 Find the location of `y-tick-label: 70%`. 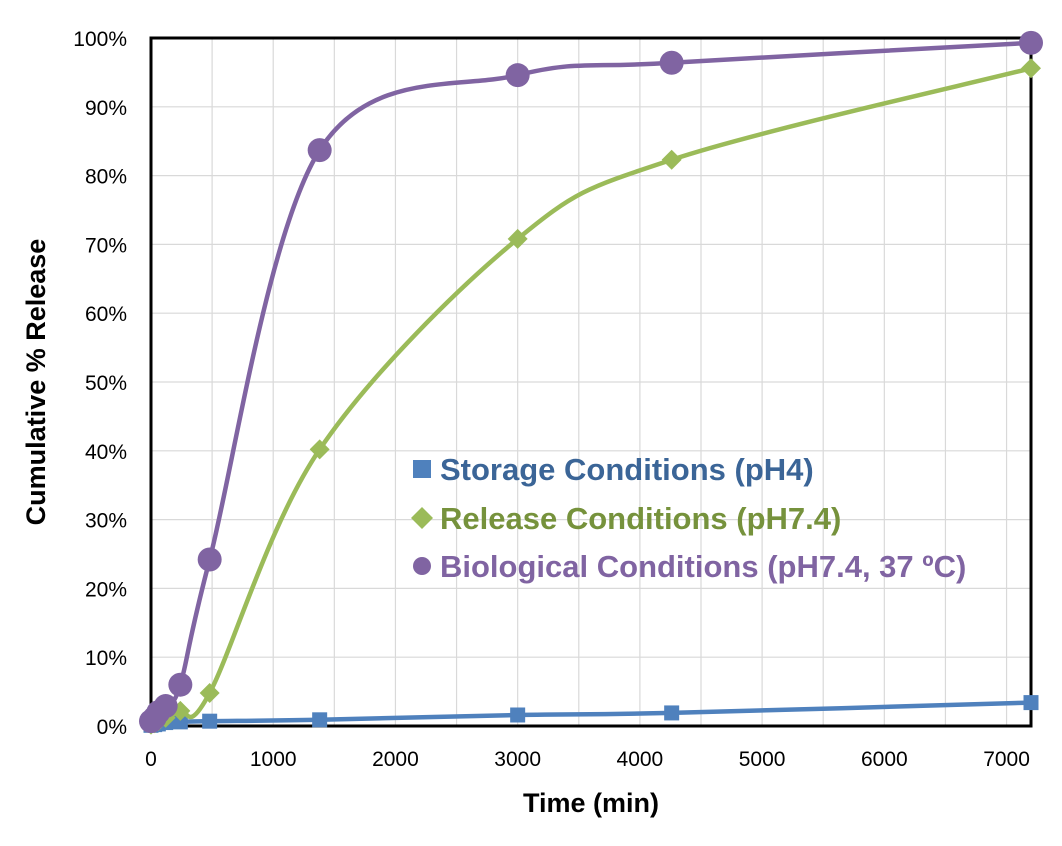

y-tick-label: 70% is located at coordinates (106, 245).